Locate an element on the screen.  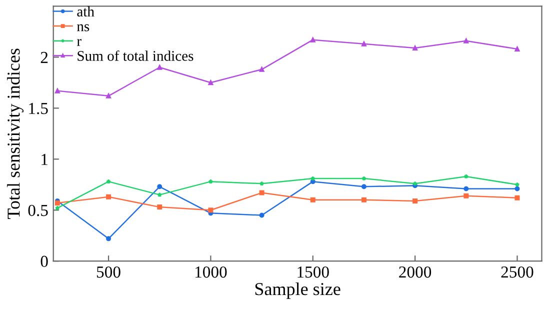
y-tick-label: 2 is located at coordinates (44, 57).